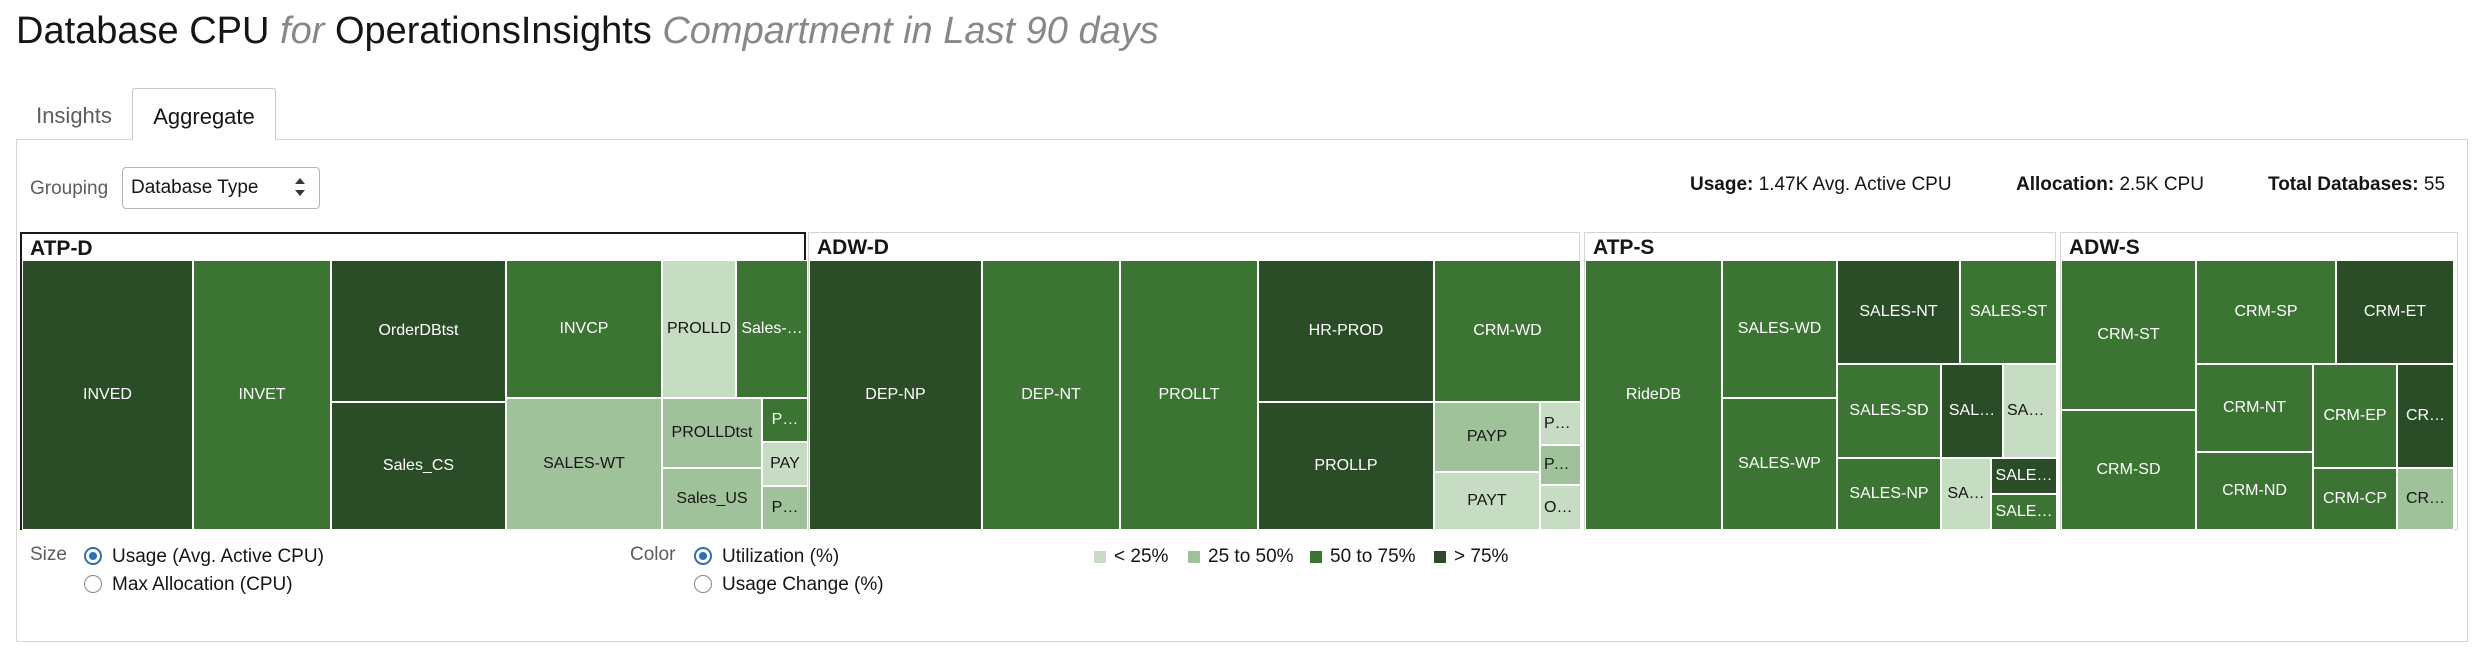 The image size is (2488, 648). I want to click on treemap-cell: OrderDBtst, so click(418, 331).